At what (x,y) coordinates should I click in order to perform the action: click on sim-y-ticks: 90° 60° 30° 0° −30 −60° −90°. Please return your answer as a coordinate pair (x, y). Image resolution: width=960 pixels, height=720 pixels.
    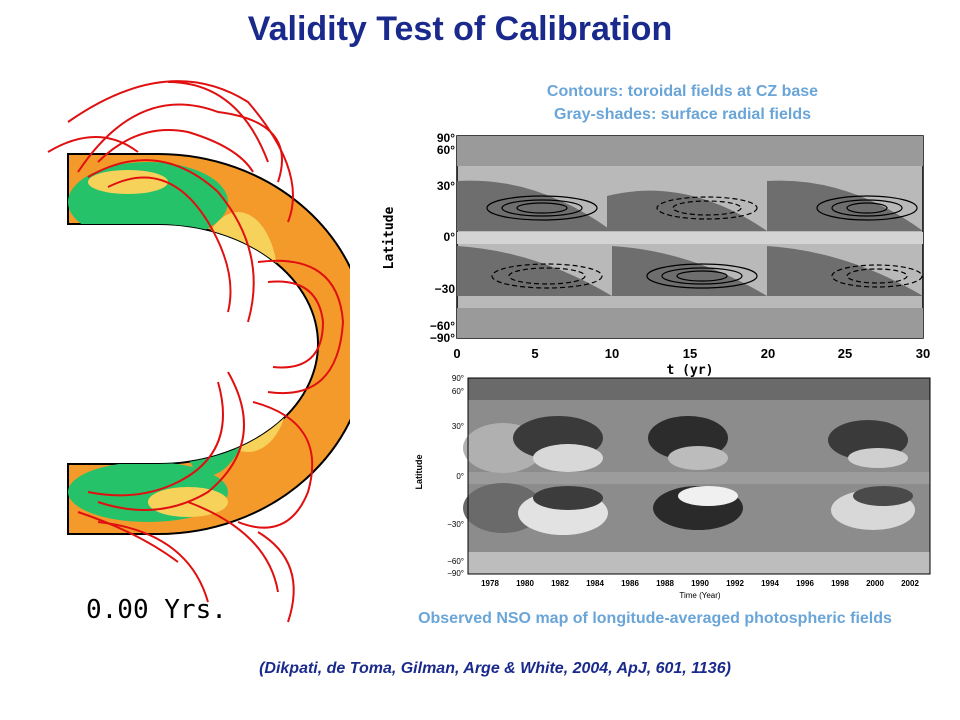
    Looking at the image, I should click on (442, 238).